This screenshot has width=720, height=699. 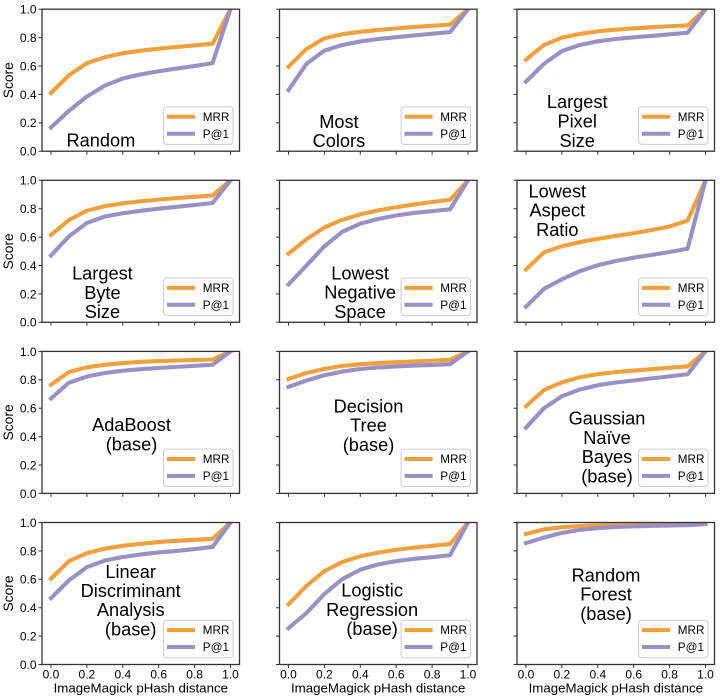 What do you see at coordinates (131, 425) in the screenshot?
I see `svg-text: AdaBoost` at bounding box center [131, 425].